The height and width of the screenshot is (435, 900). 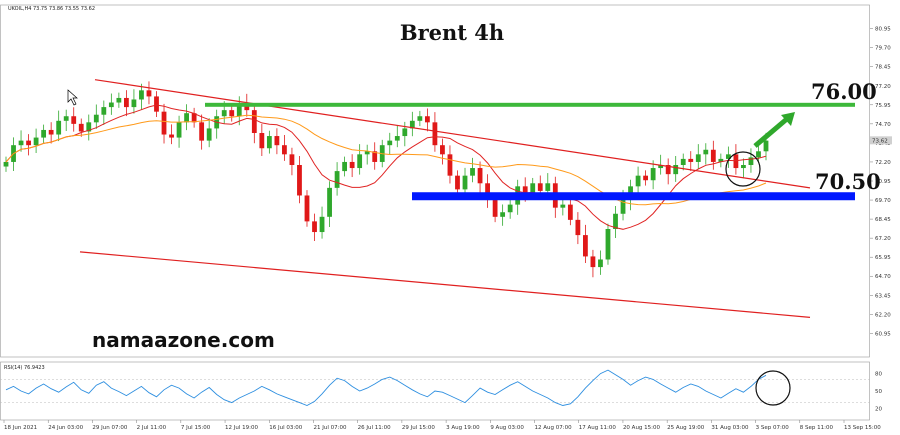 What do you see at coordinates (883, 182) in the screenshot?
I see `y-tick-label: 70.95` at bounding box center [883, 182].